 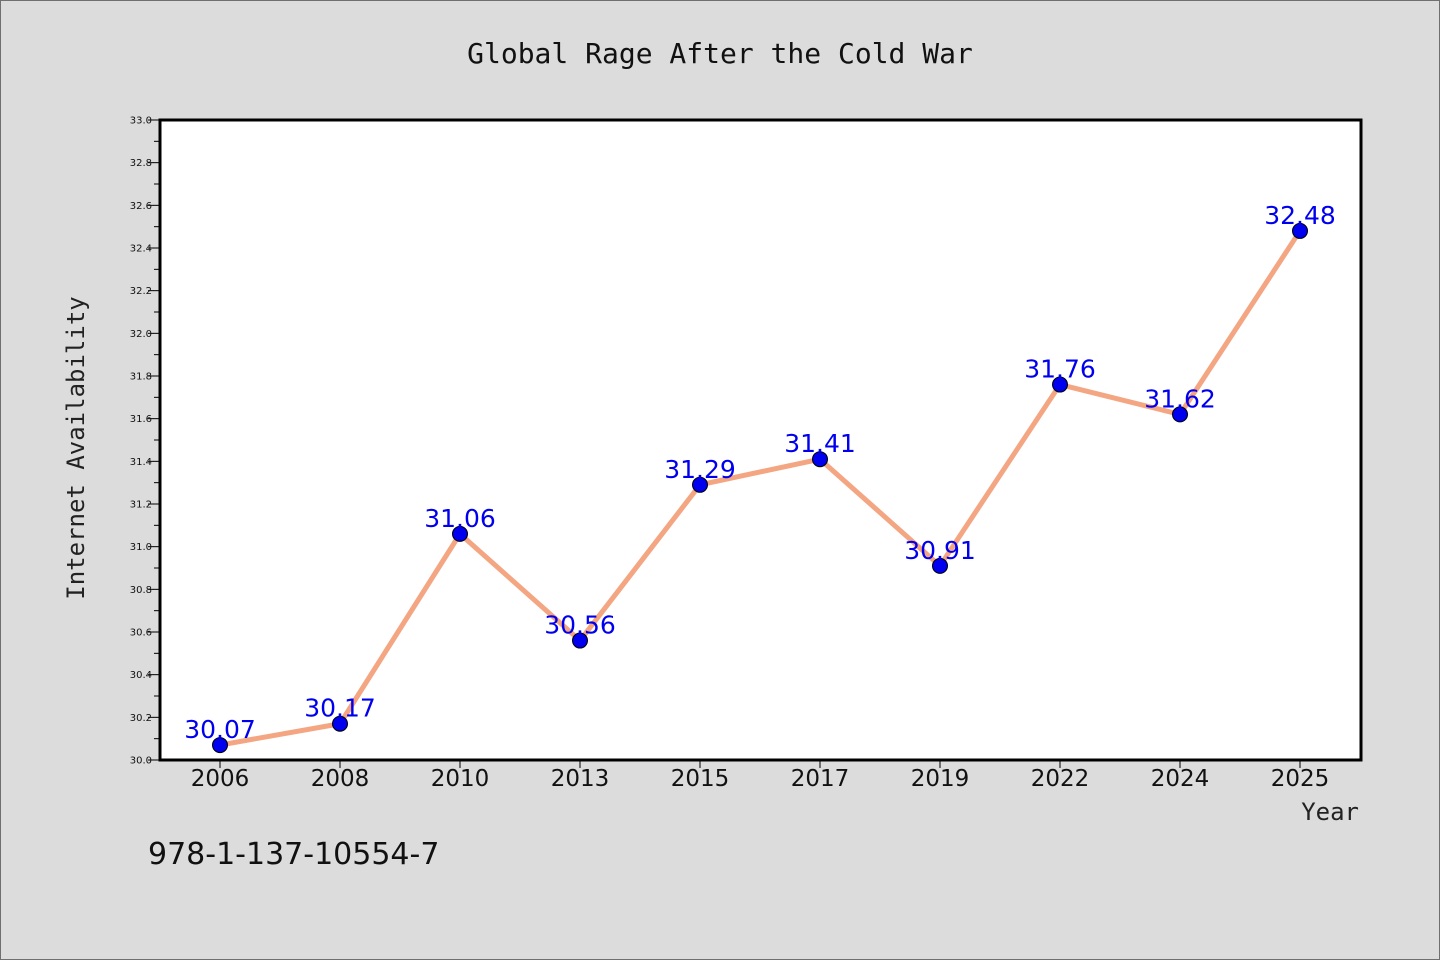 What do you see at coordinates (141, 718) in the screenshot?
I see `y-tick-label: 30.2` at bounding box center [141, 718].